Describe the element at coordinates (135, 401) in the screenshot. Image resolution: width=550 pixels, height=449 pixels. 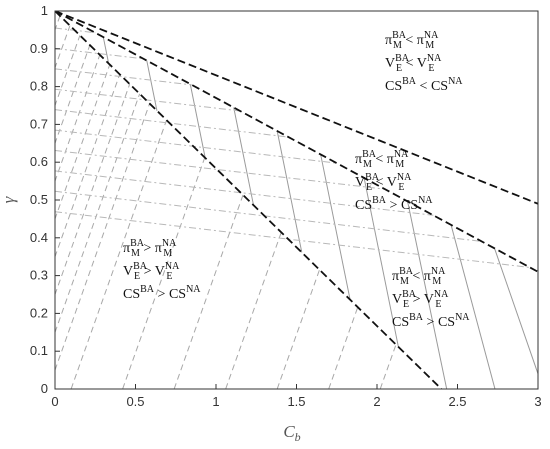
I see `x-tick-label-1: 0.5` at that location.